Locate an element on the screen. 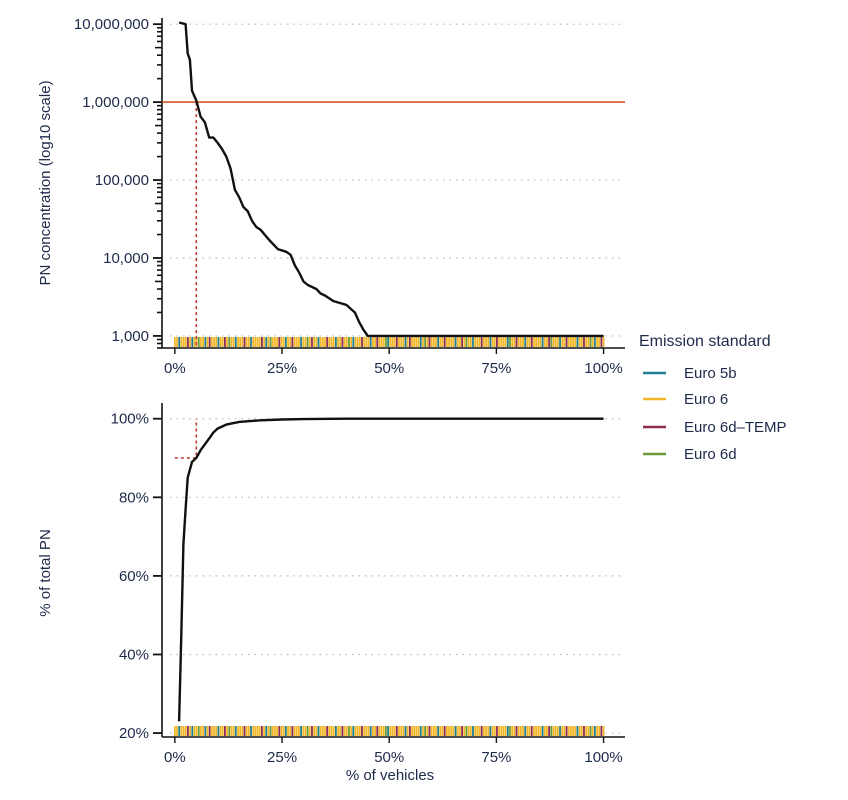 This screenshot has width=848, height=800. legend-label: Euro 6d is located at coordinates (710, 454).